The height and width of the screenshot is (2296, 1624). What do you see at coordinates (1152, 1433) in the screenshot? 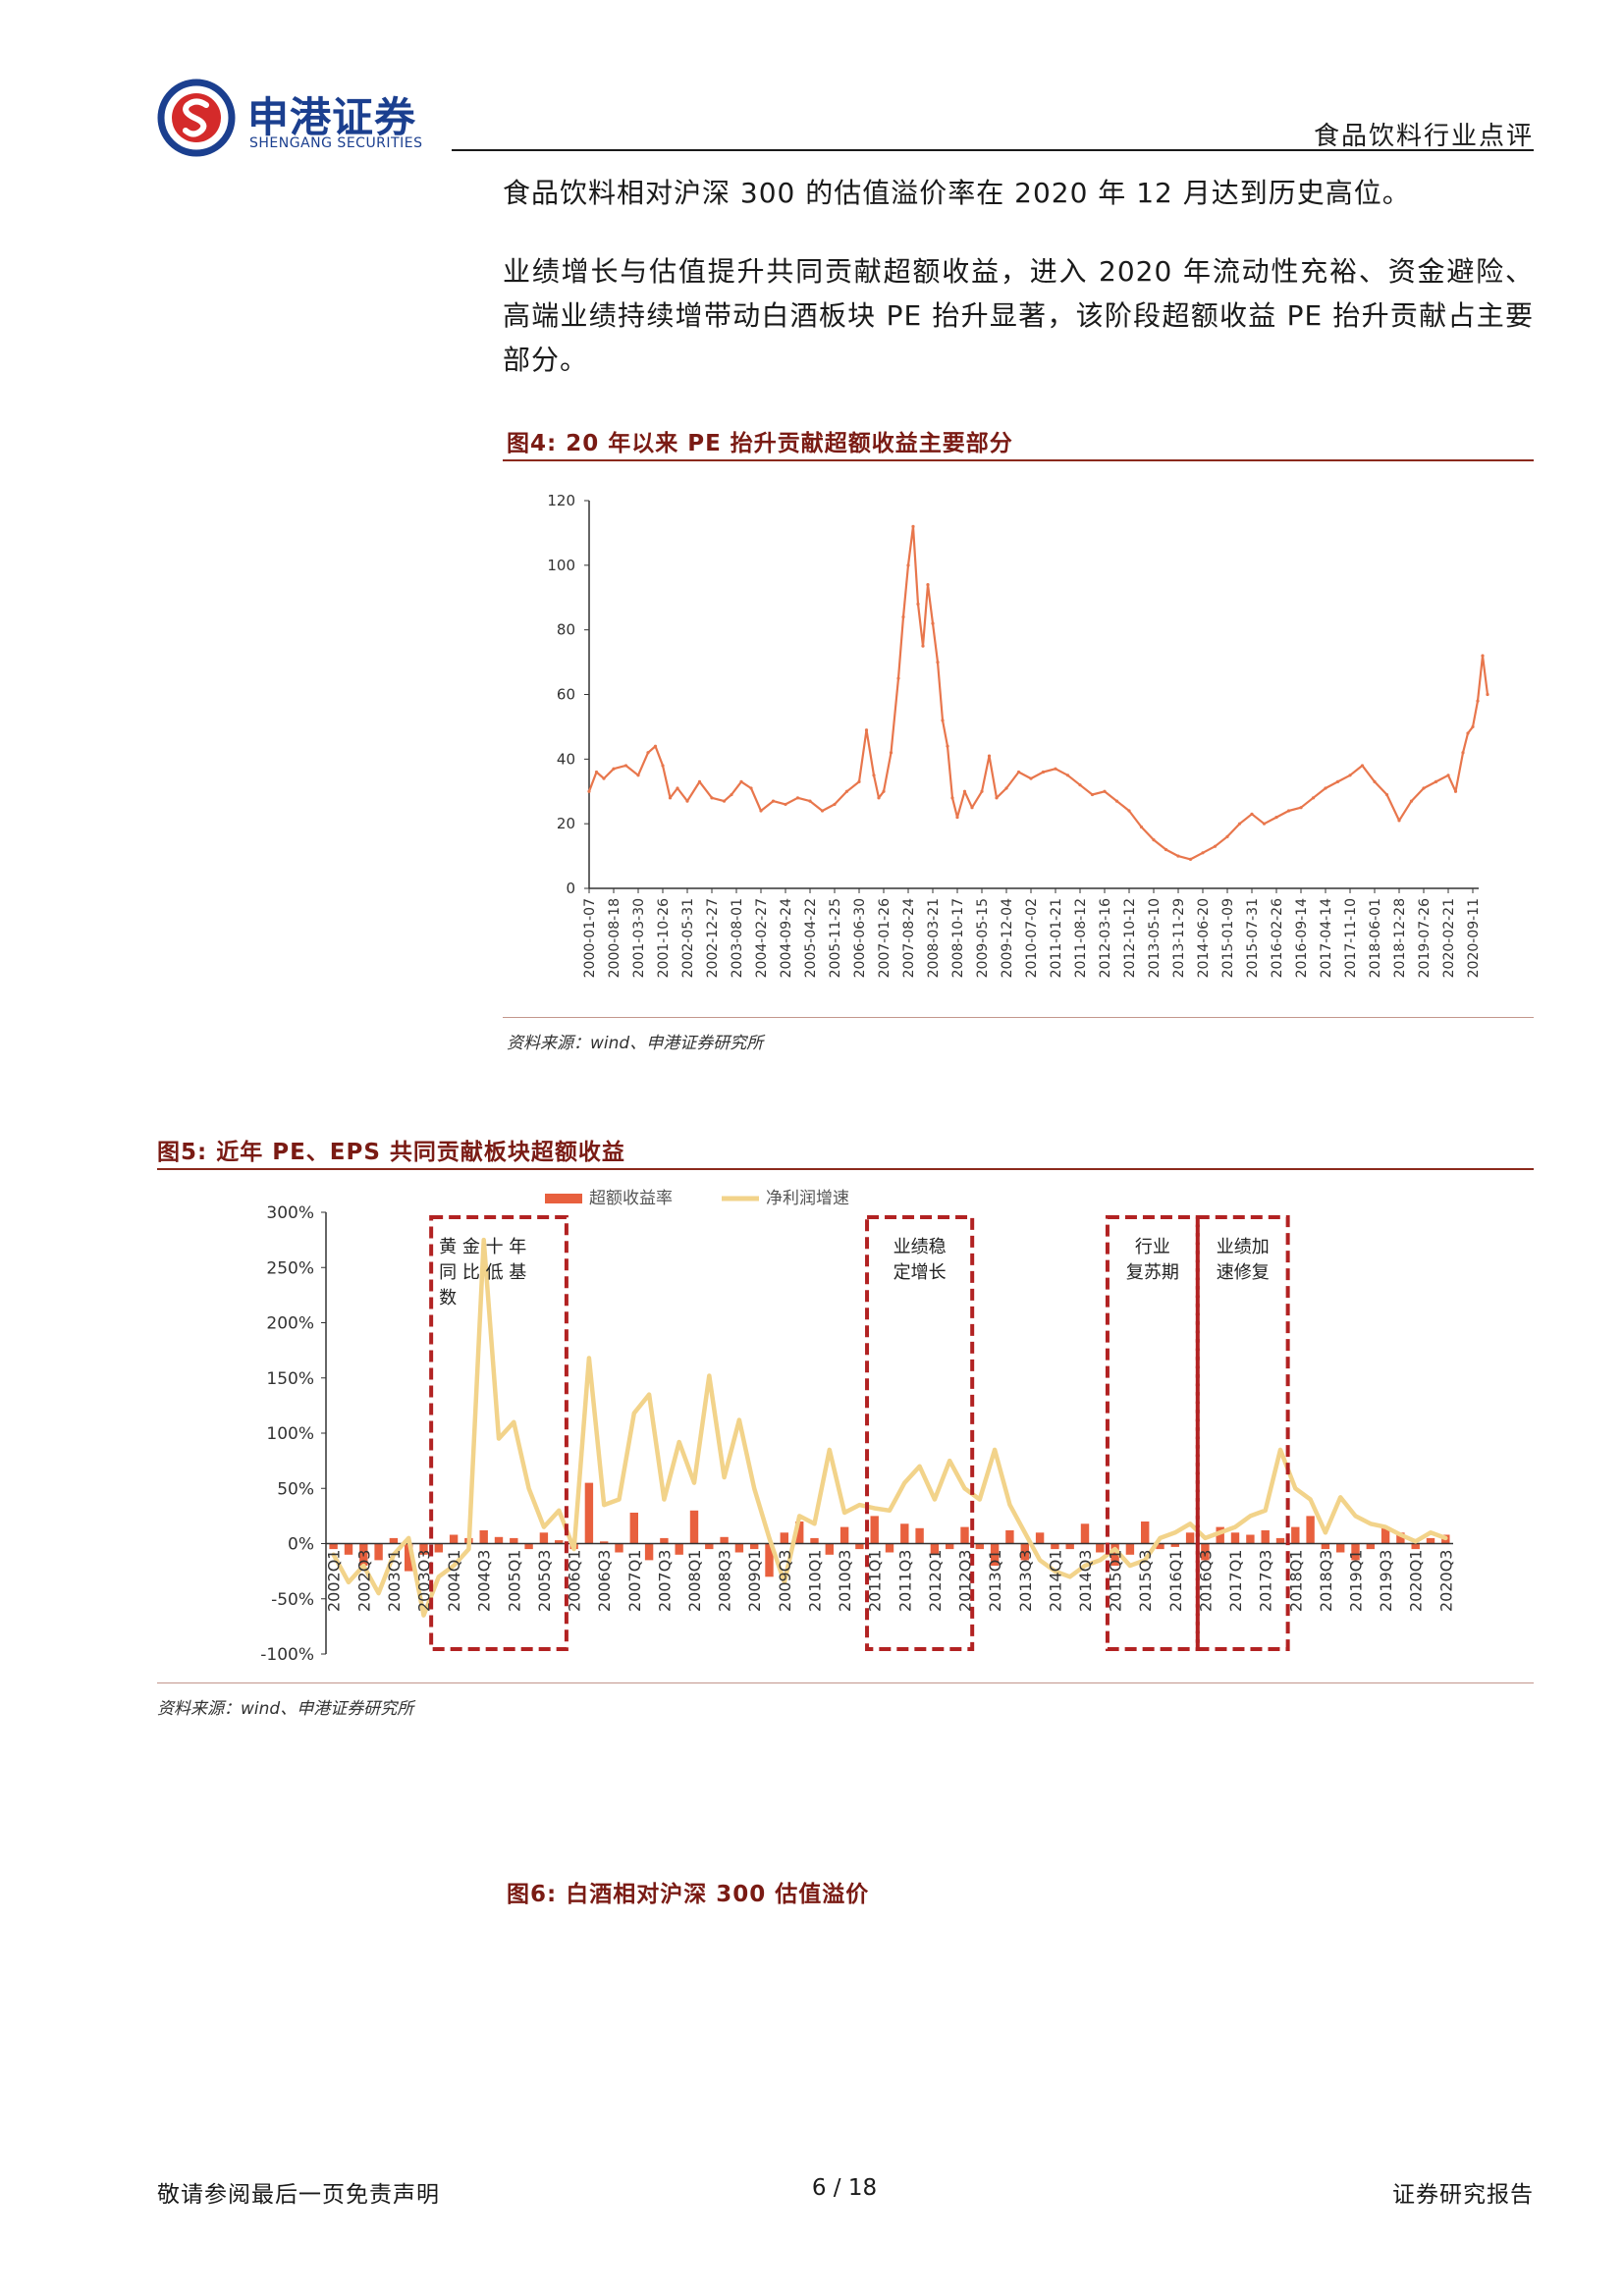
I see `annotation-box` at bounding box center [1152, 1433].